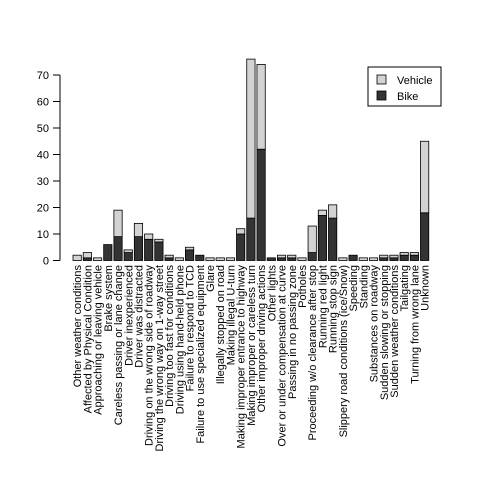 This screenshot has width=480, height=485. Describe the element at coordinates (221, 324) in the screenshot. I see `x-tick-label: Illegally stopped on road` at that location.